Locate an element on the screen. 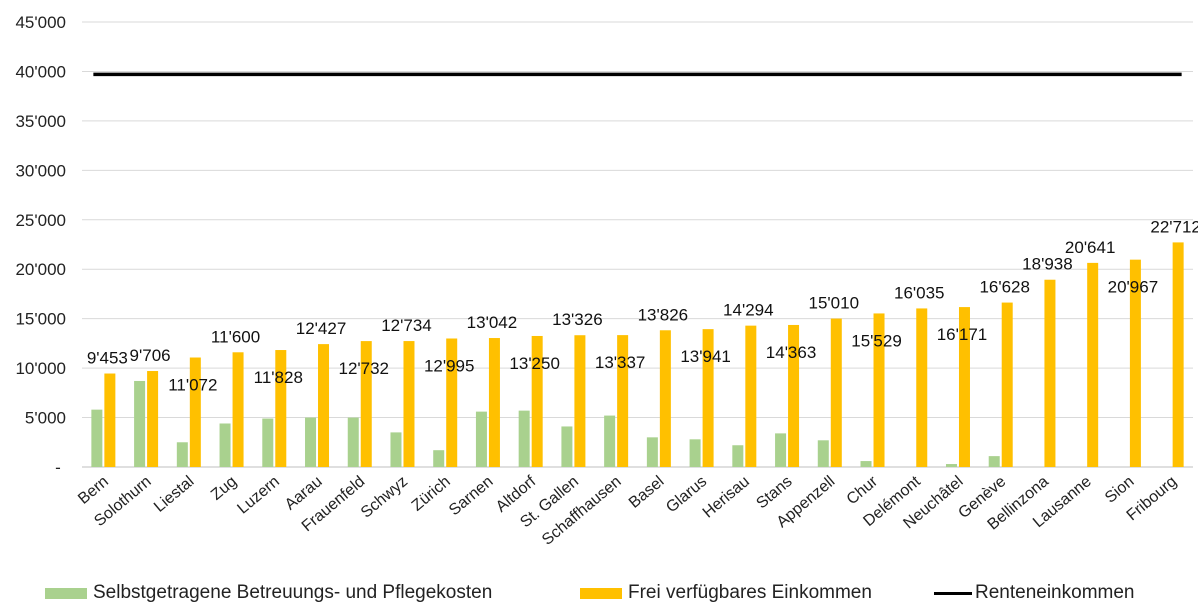  y-tick-label: 30'000 is located at coordinates (40, 170).